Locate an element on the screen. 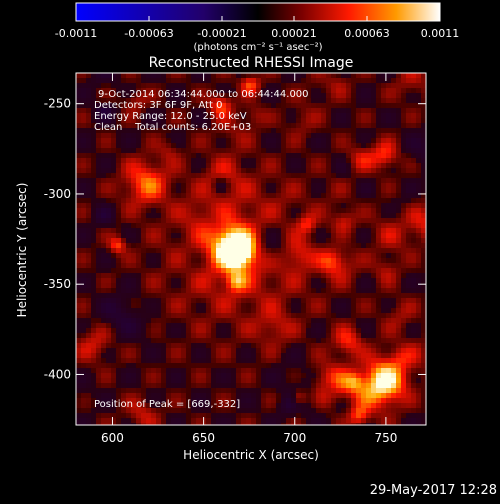 The image size is (500, 504). annotation-energy: Energy Range: 12.0 - 25.0 keV is located at coordinates (170, 116).